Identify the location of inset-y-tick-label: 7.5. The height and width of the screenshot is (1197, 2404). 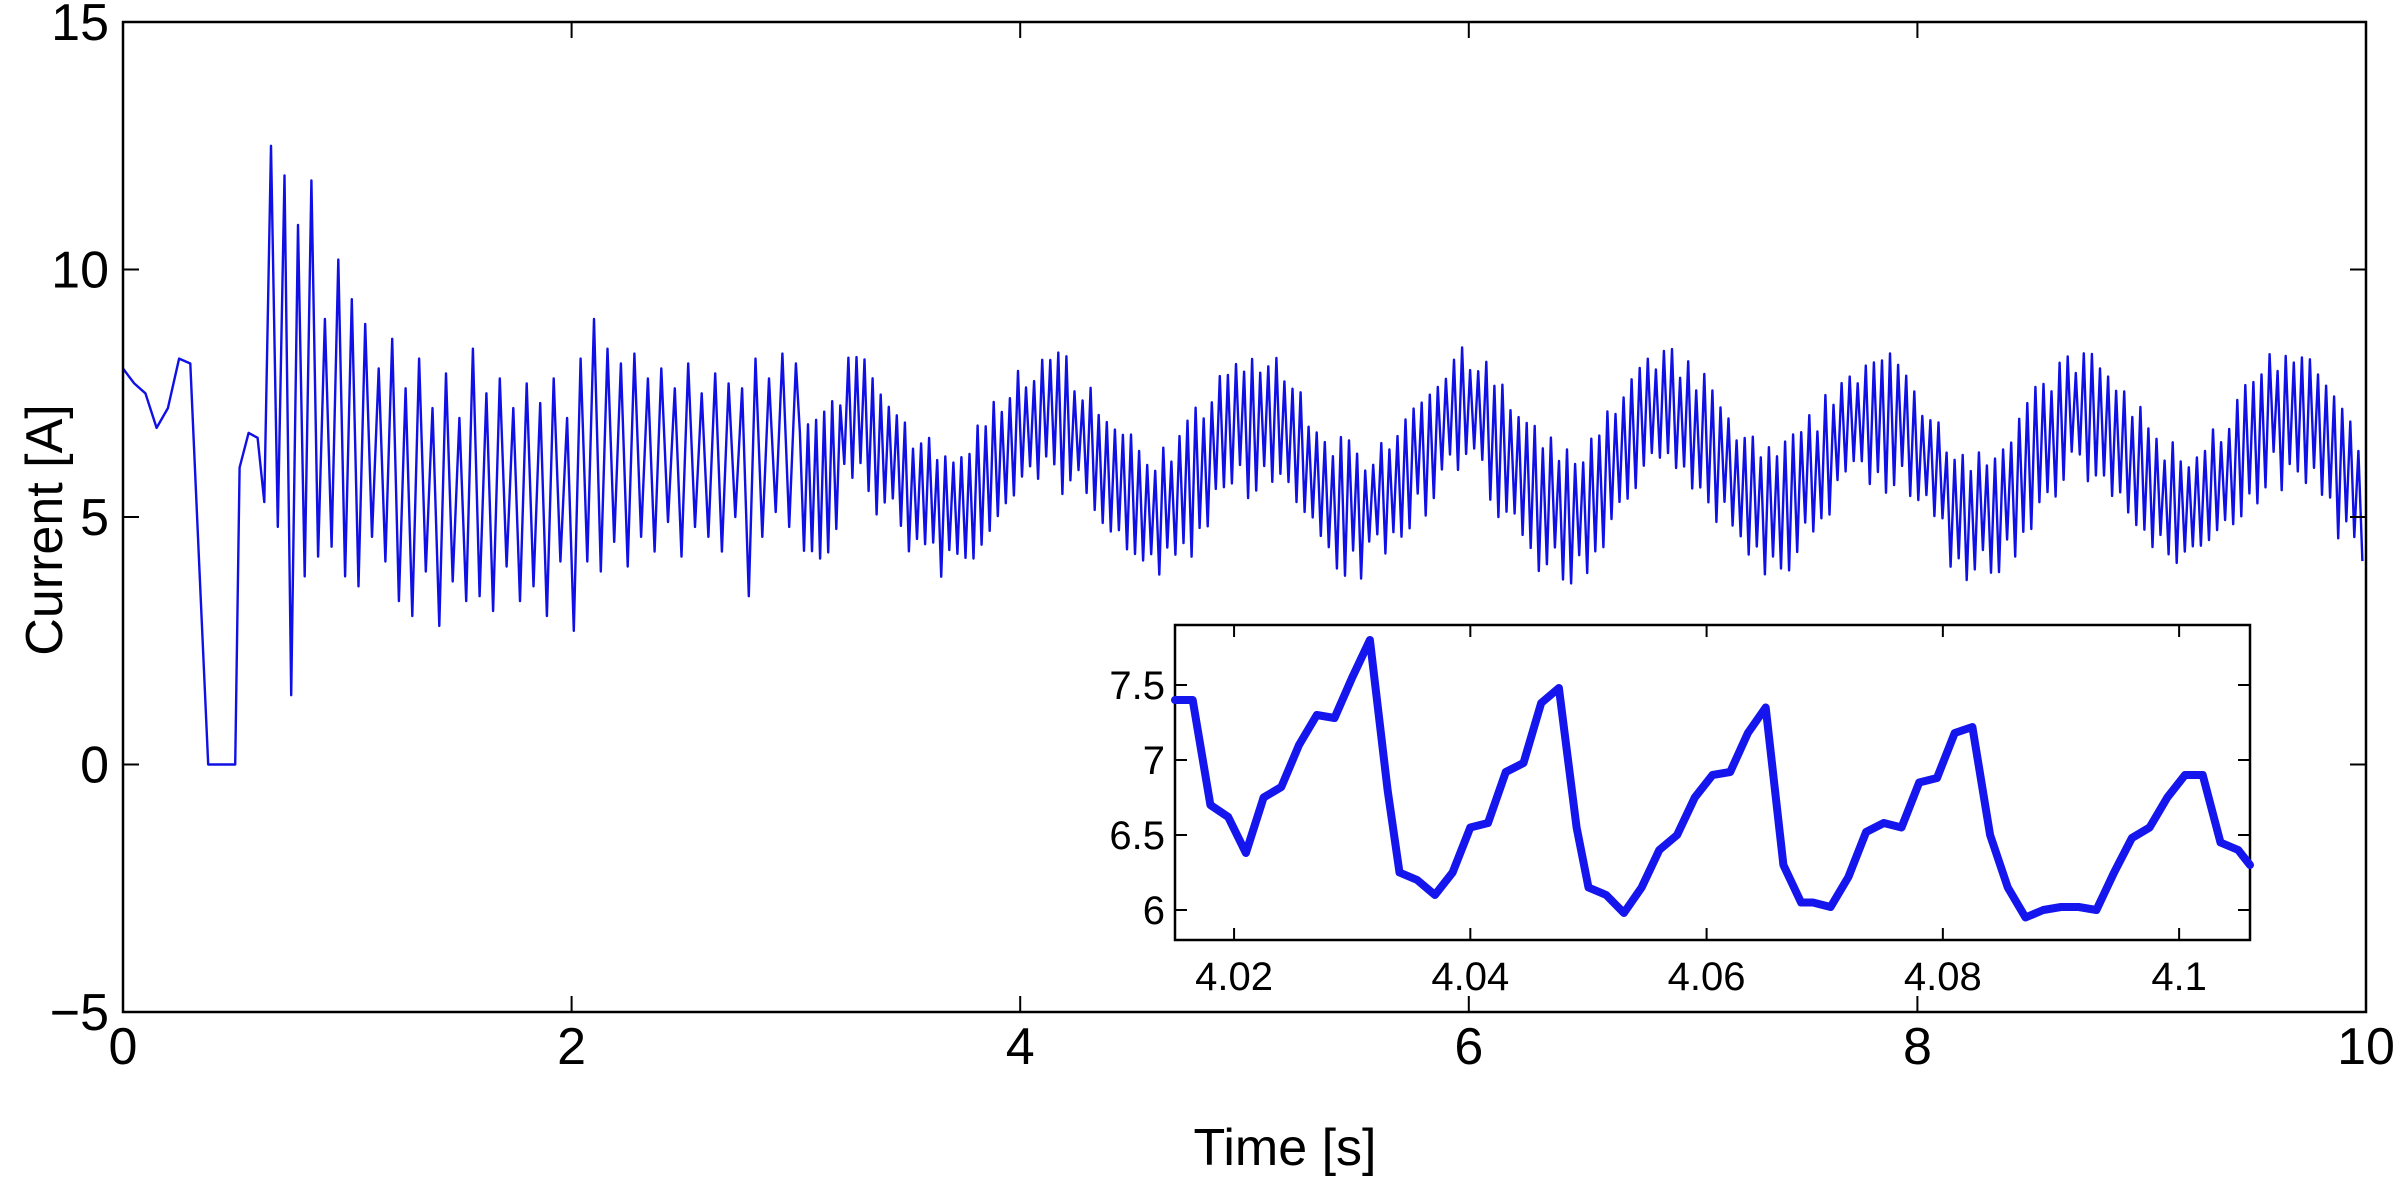
(1137, 686).